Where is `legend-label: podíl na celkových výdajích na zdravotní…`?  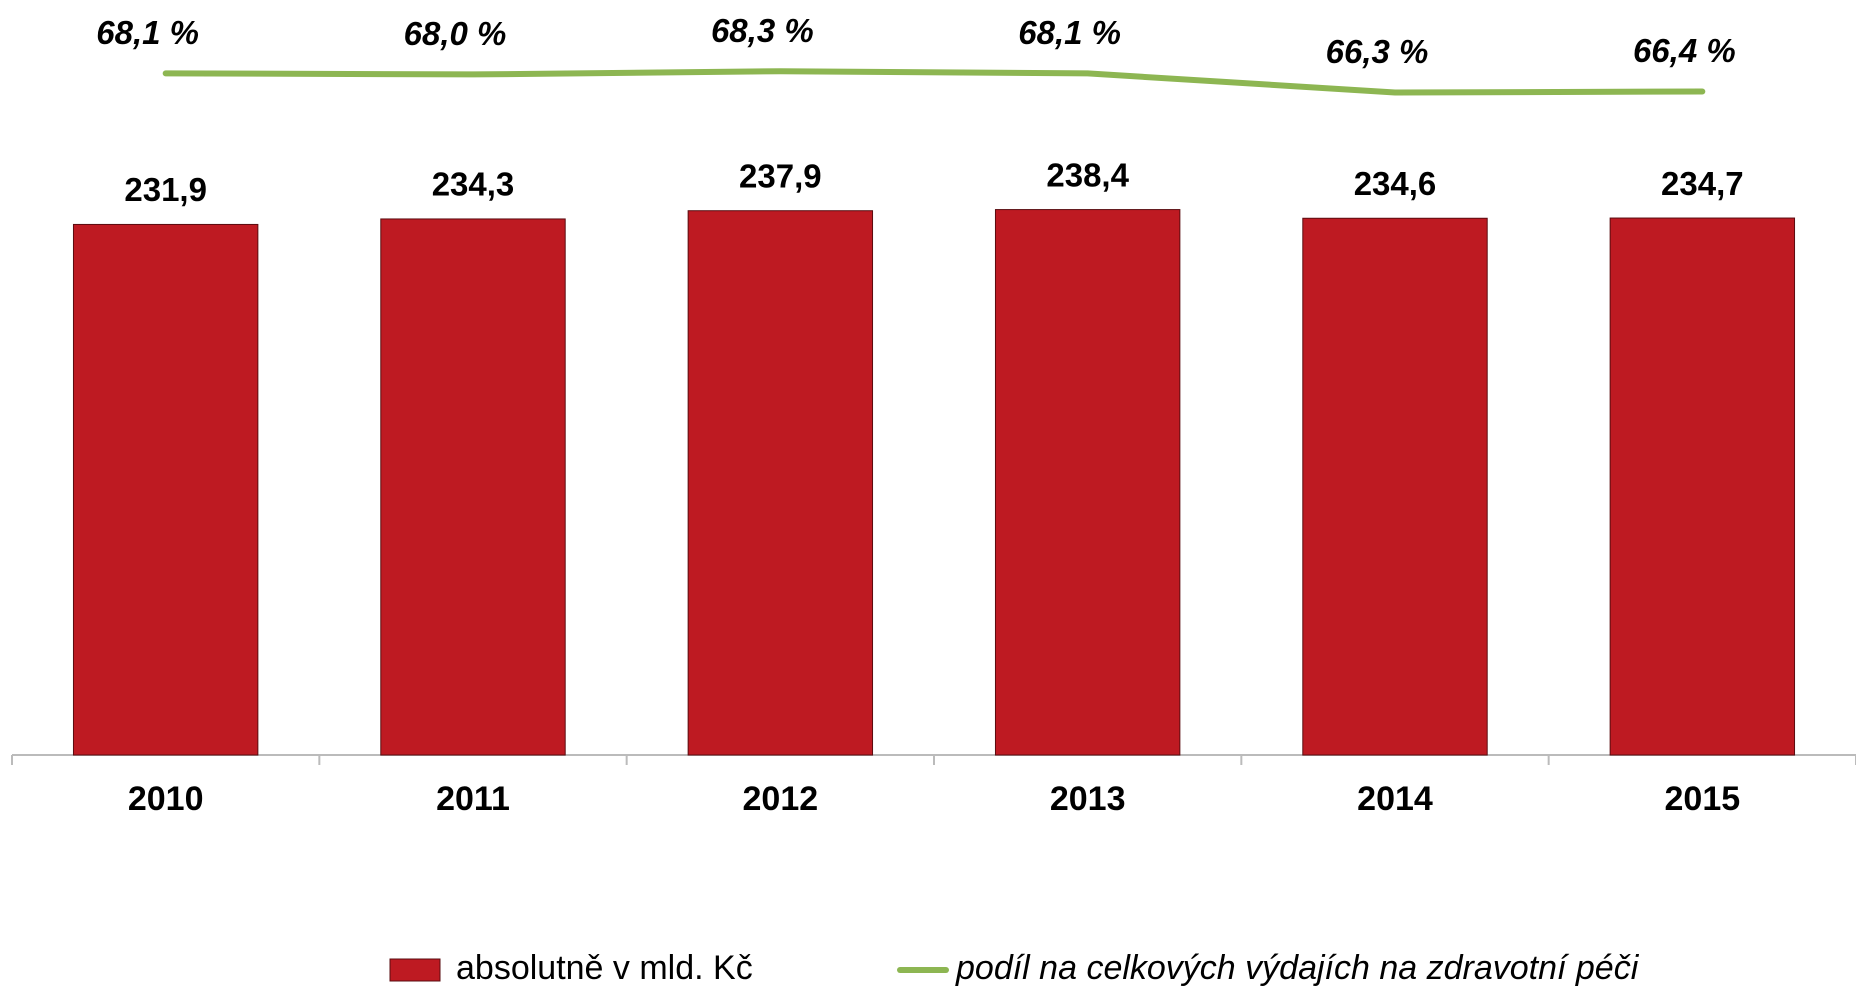
legend-label: podíl na celkových výdajích na zdravotní… is located at coordinates (1297, 968).